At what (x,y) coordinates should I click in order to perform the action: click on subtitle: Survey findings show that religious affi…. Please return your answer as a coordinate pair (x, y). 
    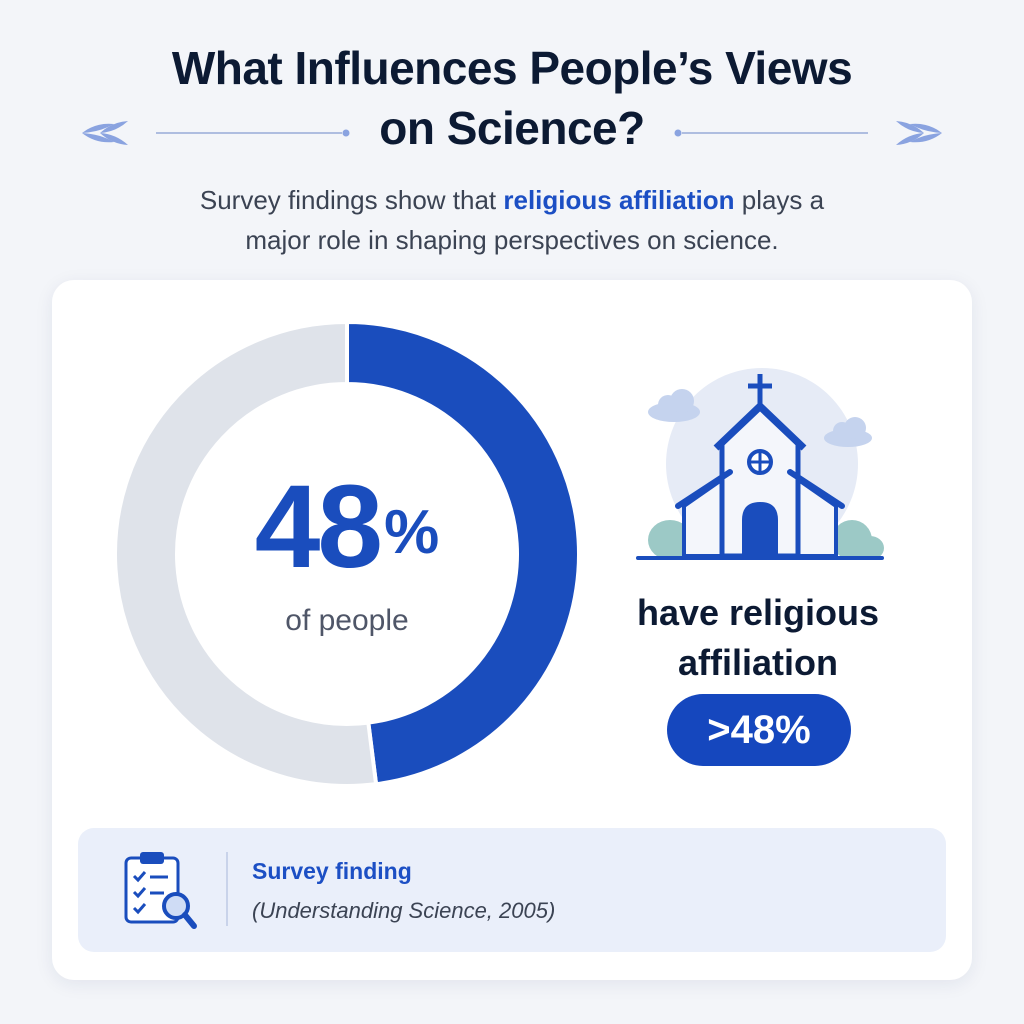
    Looking at the image, I should click on (512, 220).